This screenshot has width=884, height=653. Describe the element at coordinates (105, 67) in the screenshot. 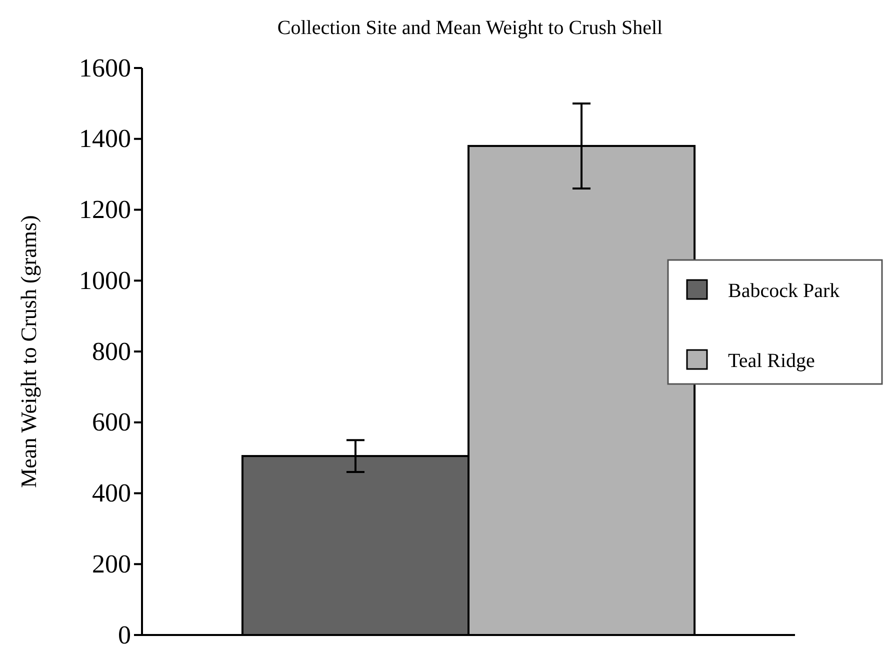

I see `y-tick-label: 1600` at that location.